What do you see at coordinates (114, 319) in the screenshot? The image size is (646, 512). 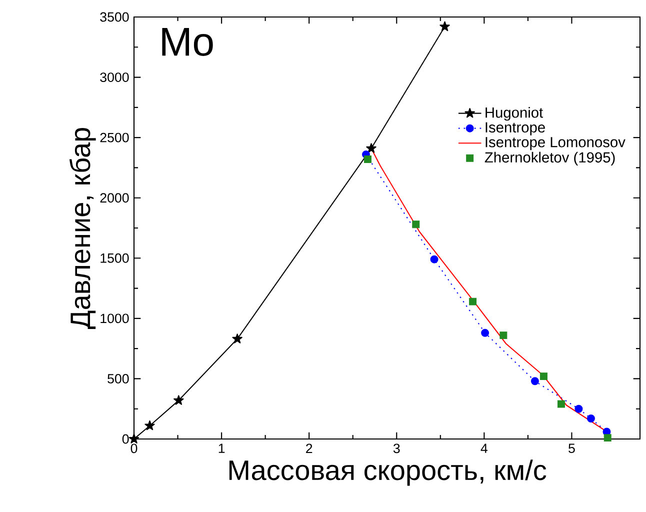 I see `y-tick-label: 1000` at bounding box center [114, 319].